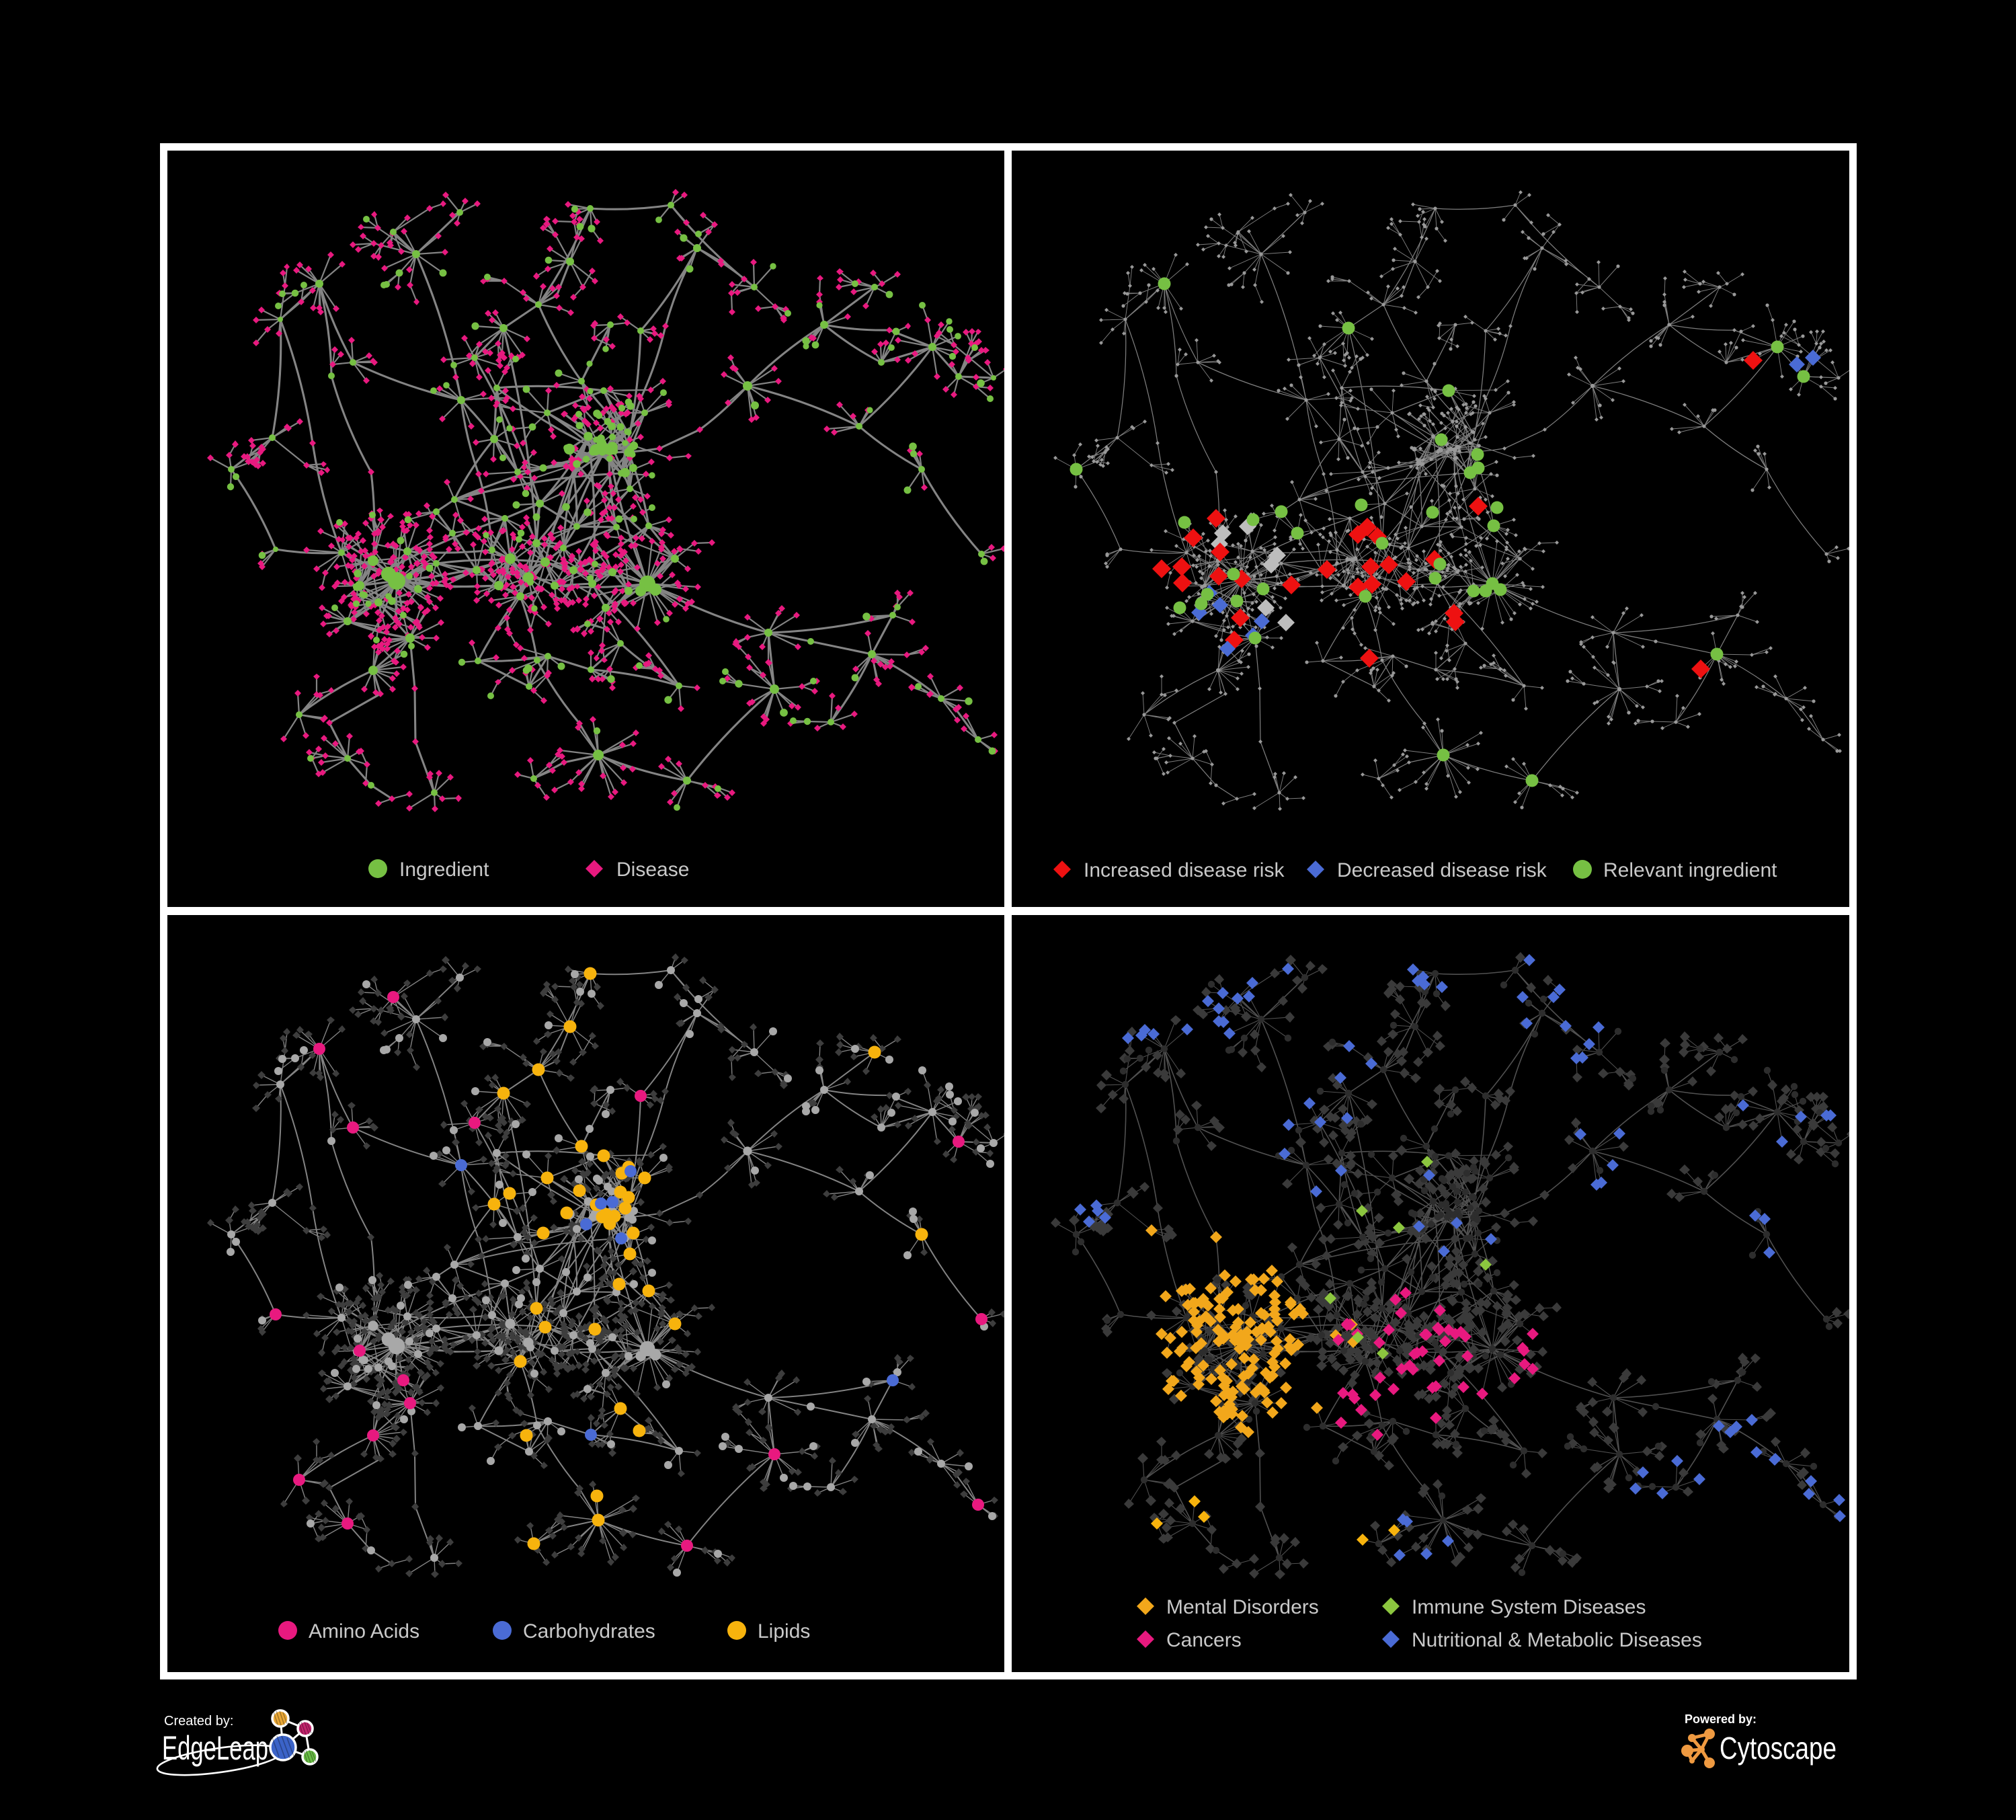 This screenshot has height=1820, width=2016. Describe the element at coordinates (1242, 1607) in the screenshot. I see `svg-text: Mental Disorders` at that location.